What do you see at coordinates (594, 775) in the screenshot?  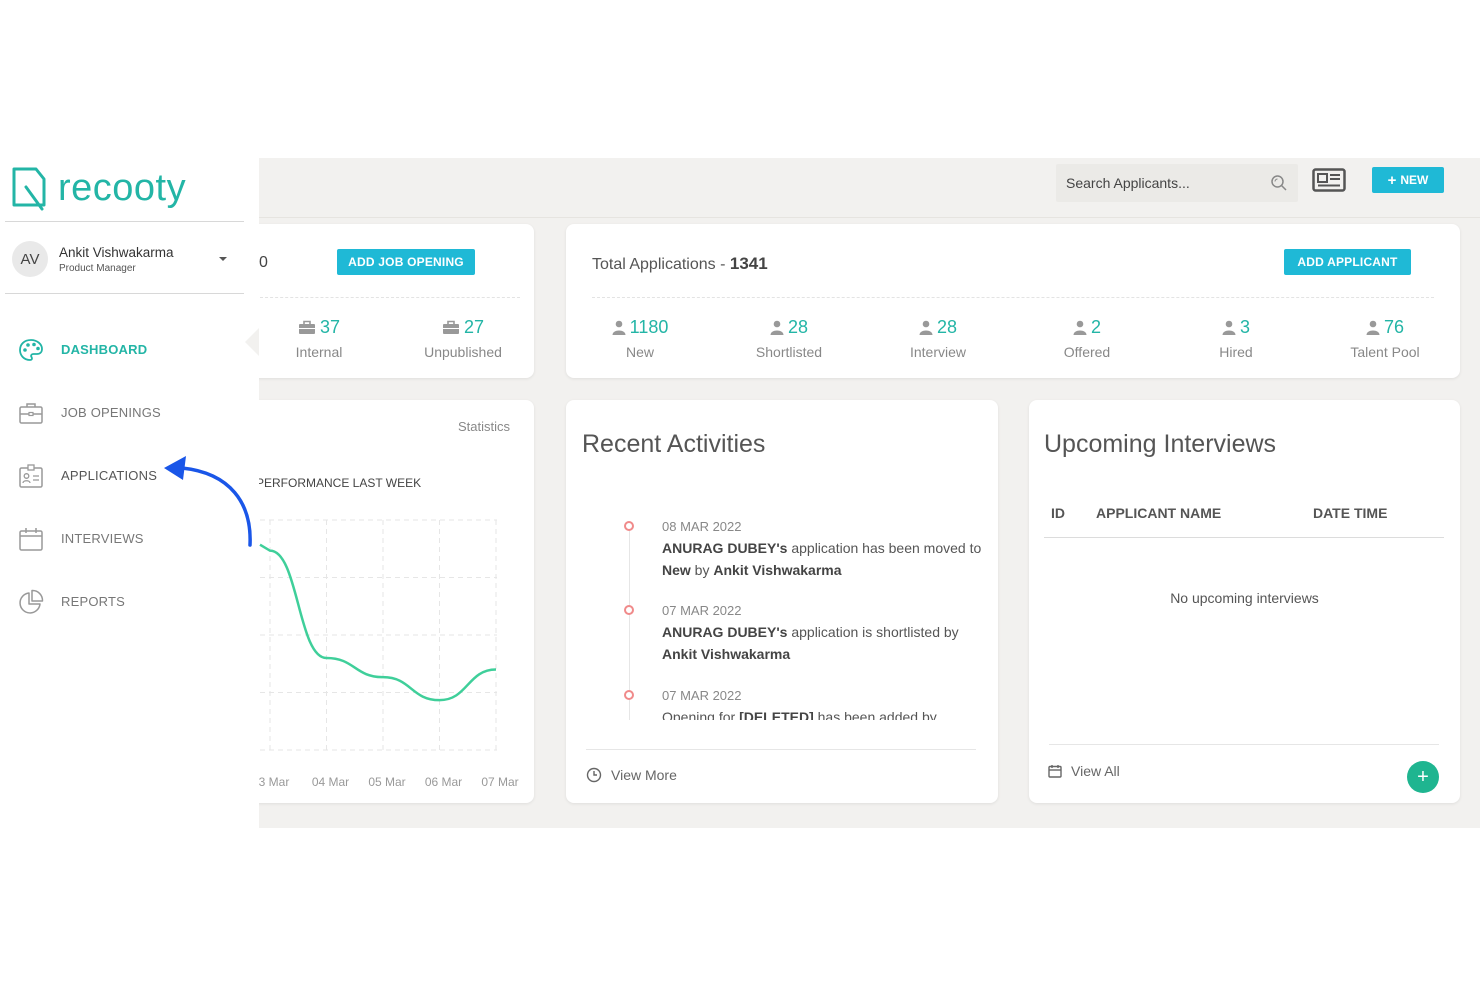 I see `clock-icon` at bounding box center [594, 775].